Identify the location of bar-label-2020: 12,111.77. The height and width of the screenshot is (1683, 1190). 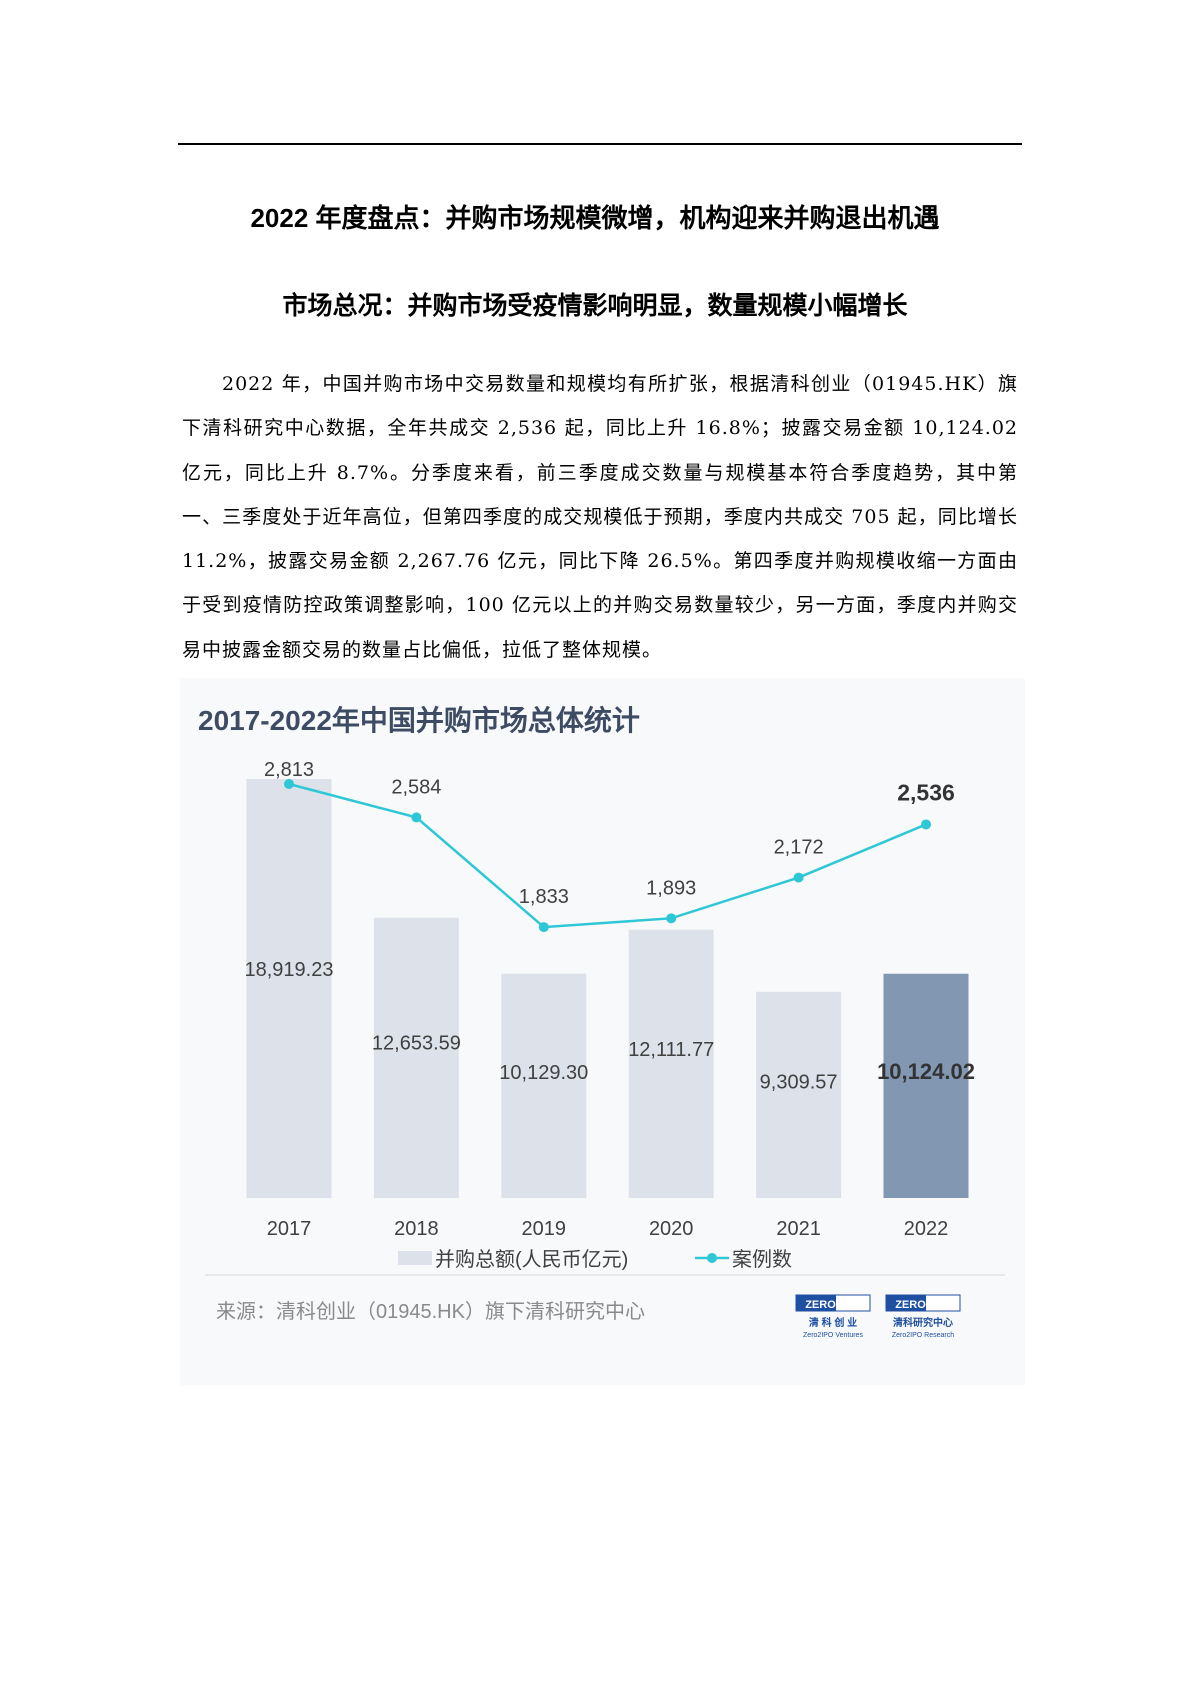
(671, 1050).